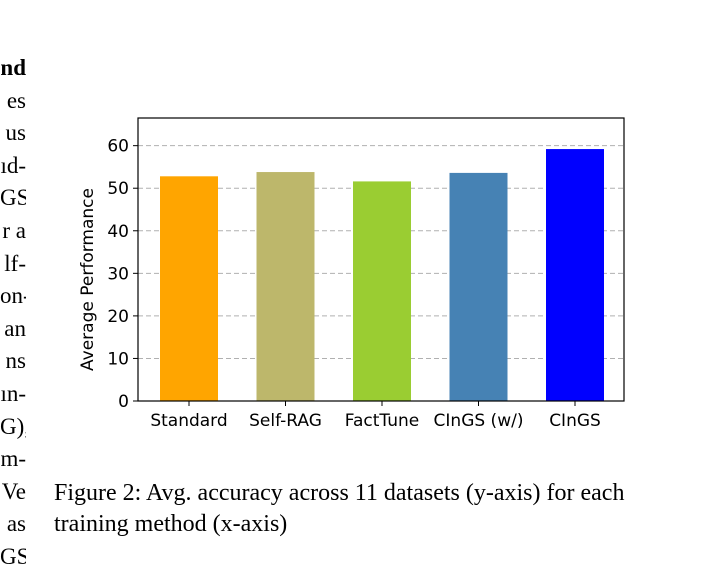 Image resolution: width=706 pixels, height=574 pixels. What do you see at coordinates (118, 147) in the screenshot?
I see `y-tick-label: 60` at bounding box center [118, 147].